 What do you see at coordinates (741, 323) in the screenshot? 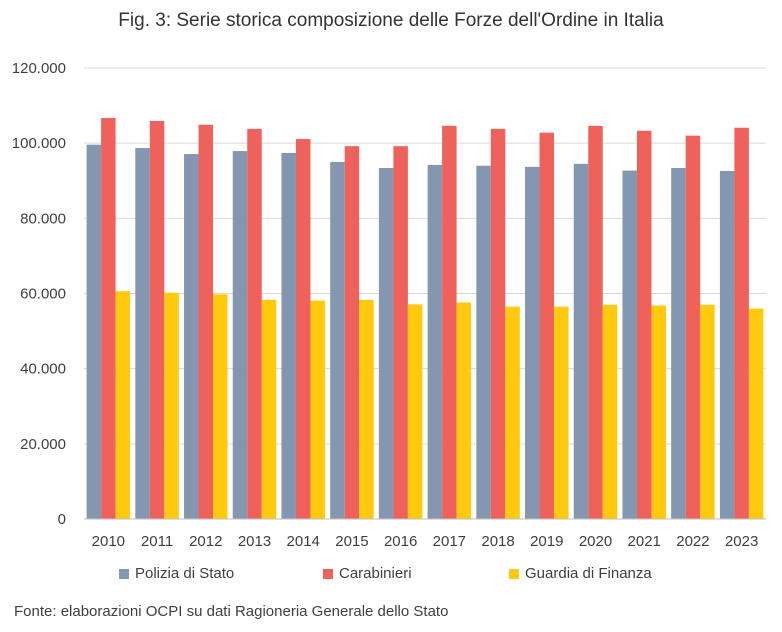
I see `bar-carabinieri-2023` at bounding box center [741, 323].